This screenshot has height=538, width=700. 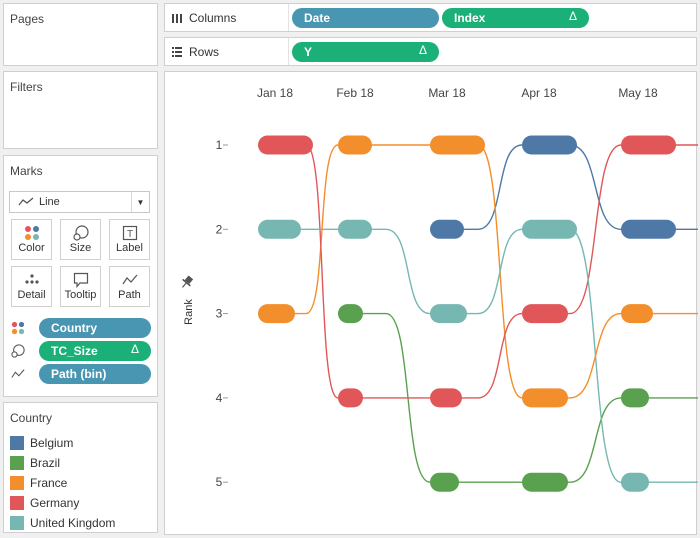 I want to click on pin-icon, so click(x=187, y=282).